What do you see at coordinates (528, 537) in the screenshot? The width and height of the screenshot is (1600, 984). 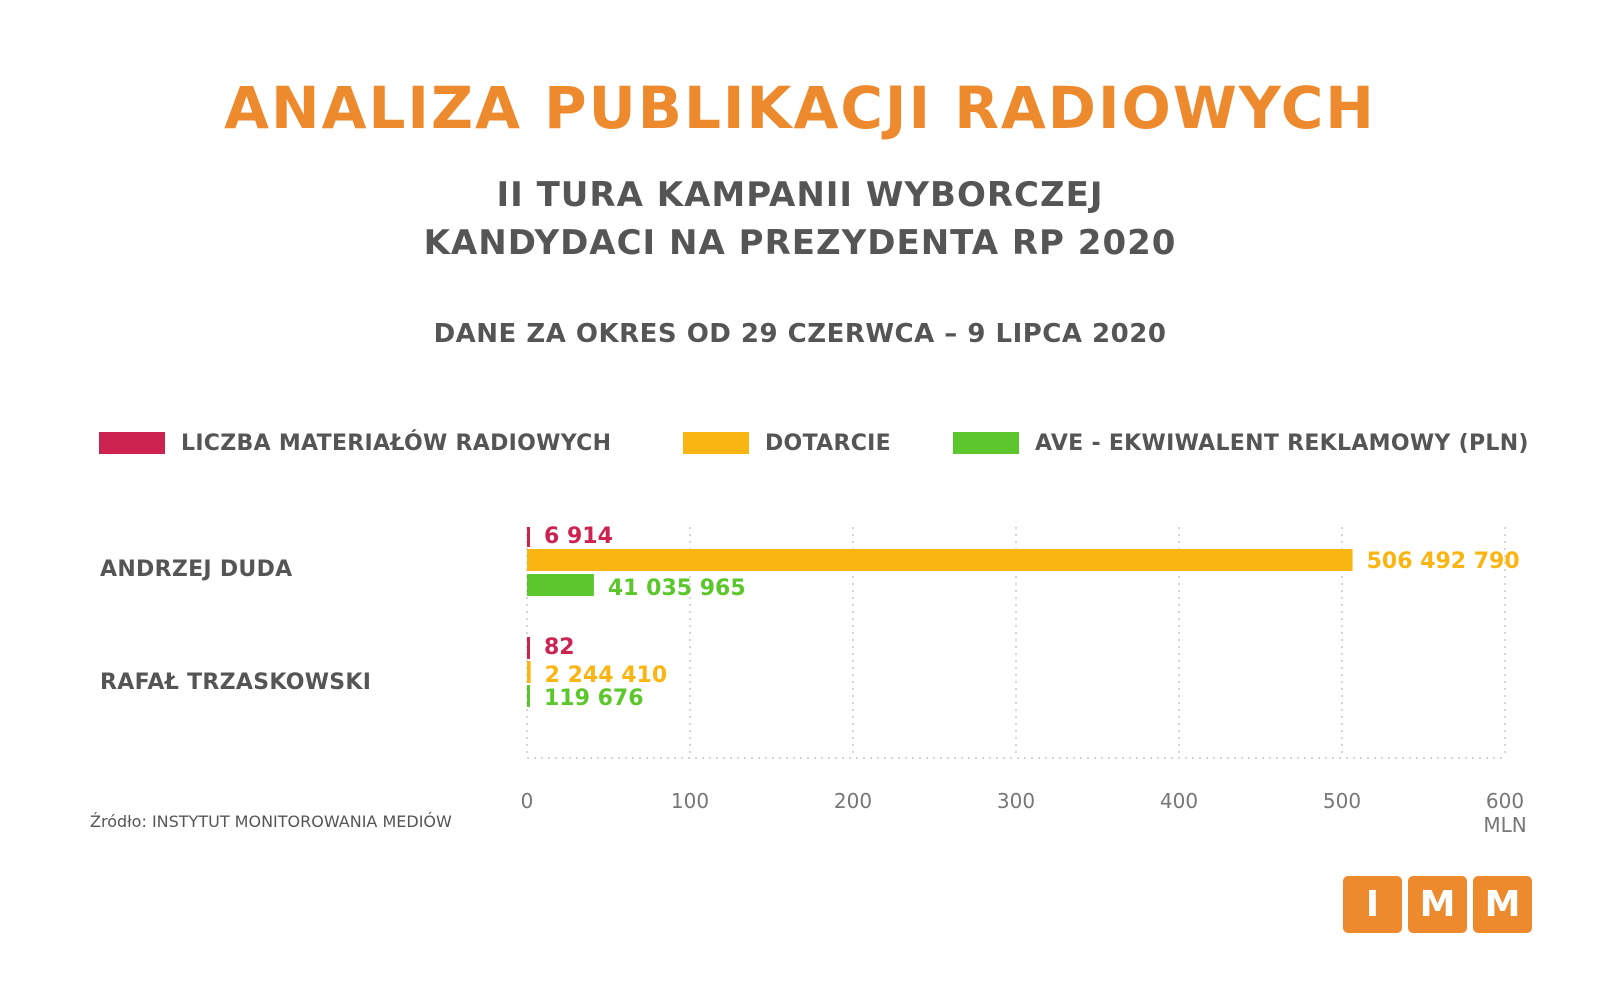 I see `bar-duda-materials` at bounding box center [528, 537].